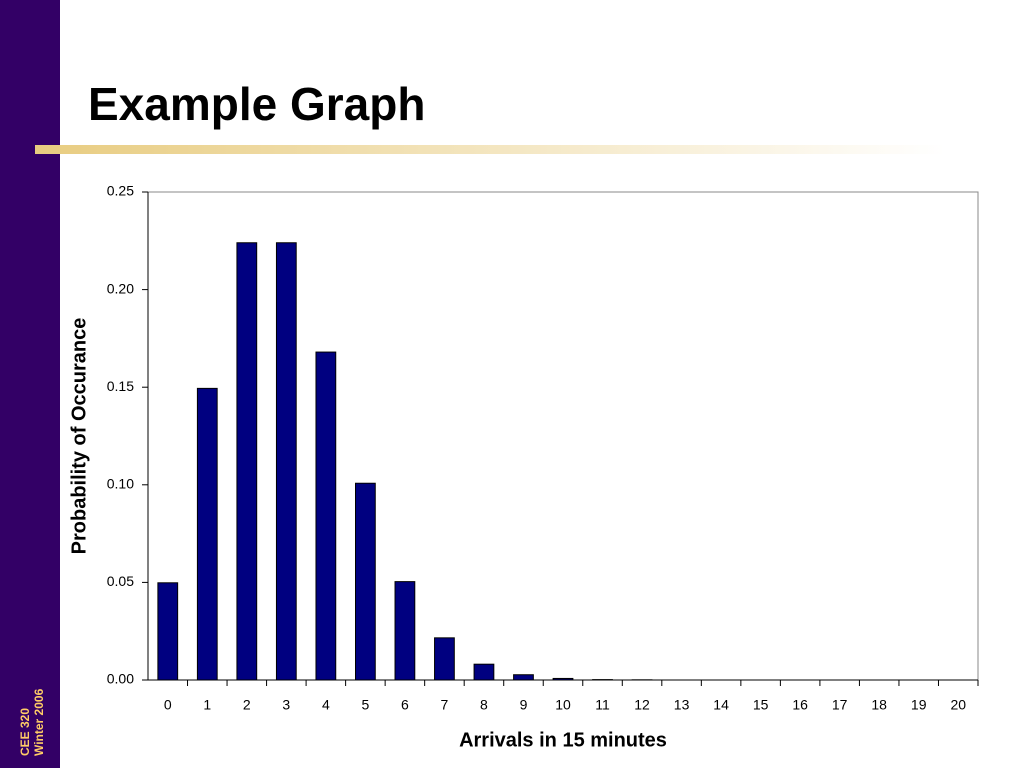 This screenshot has width=1024, height=768. I want to click on y-tick-label: 0.25, so click(120, 191).